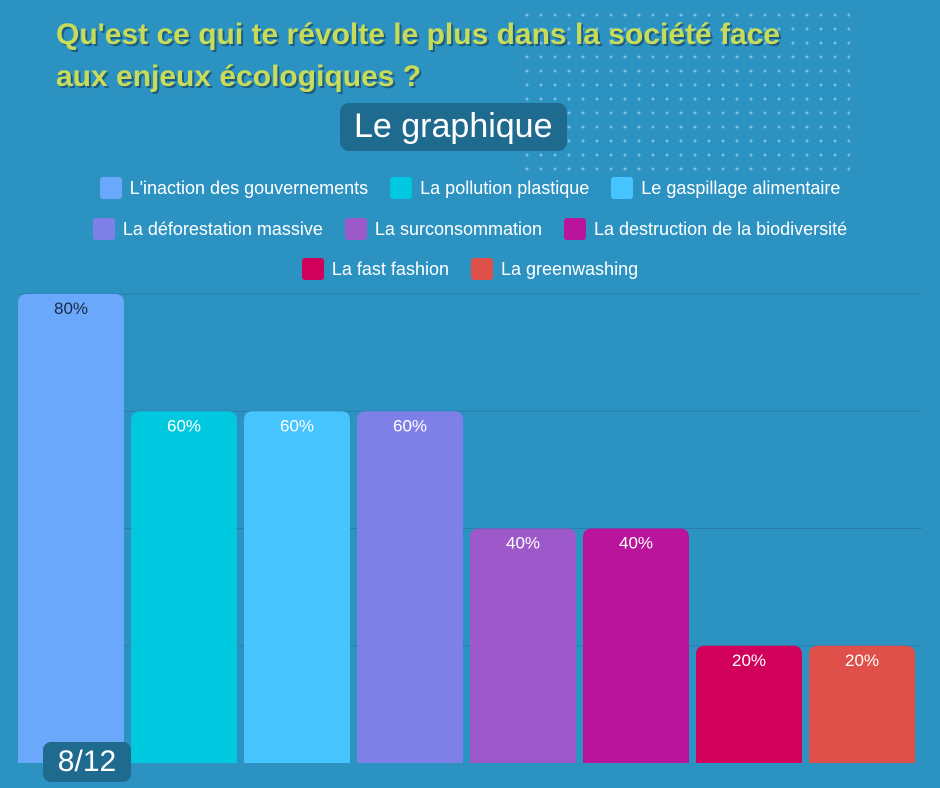 The height and width of the screenshot is (788, 940). I want to click on dotted-pattern, so click(685, 90).